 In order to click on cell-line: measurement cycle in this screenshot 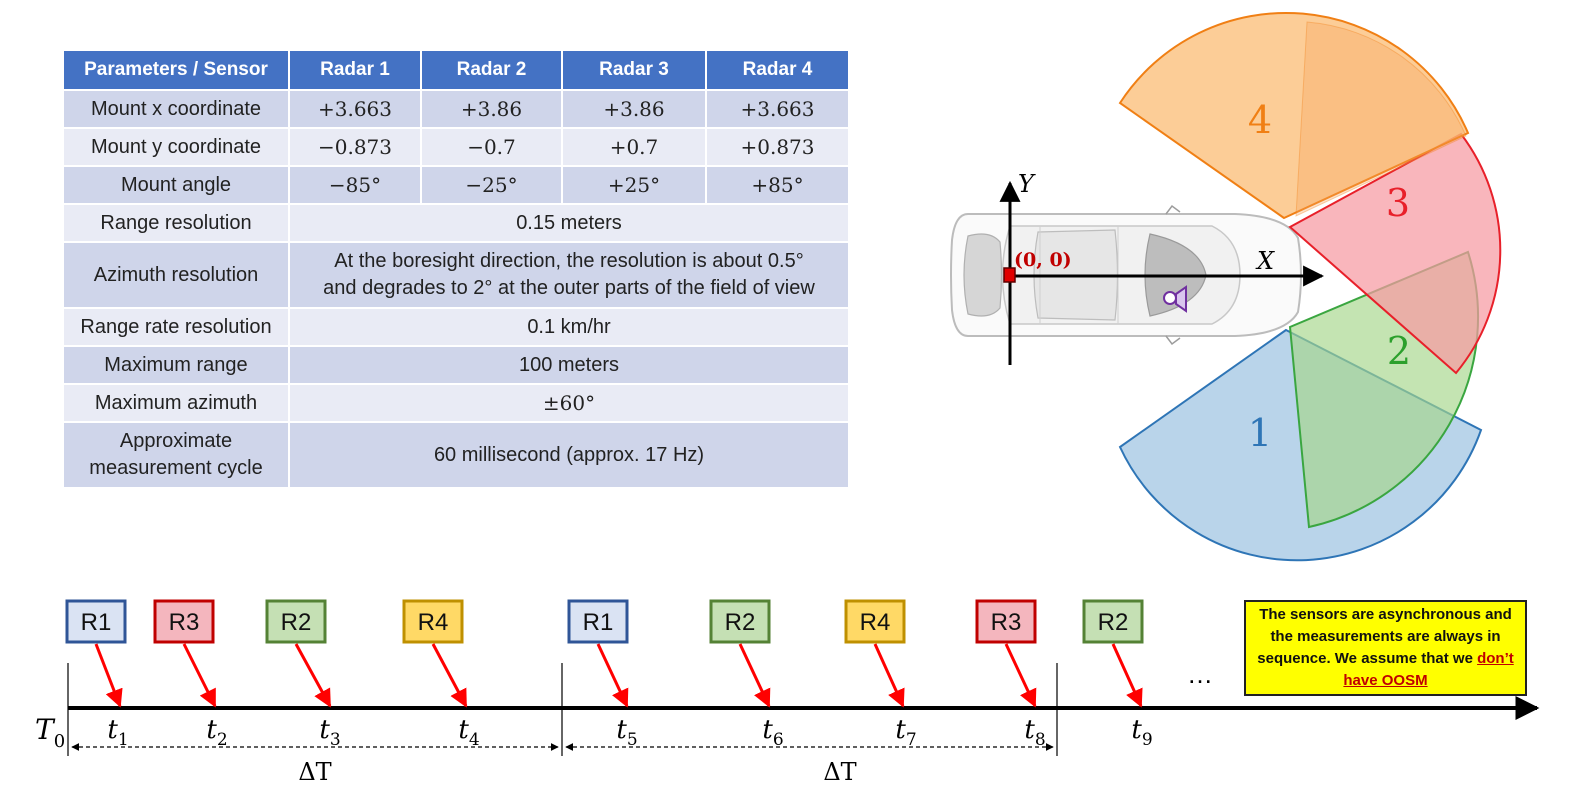, I will do `click(176, 468)`.